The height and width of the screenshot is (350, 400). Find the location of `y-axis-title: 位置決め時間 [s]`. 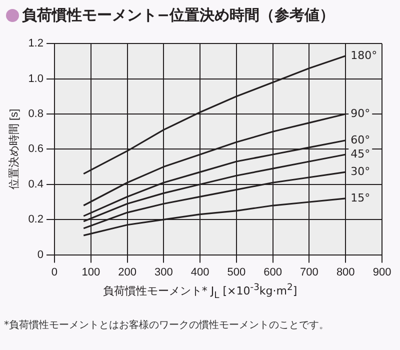

y-axis-title: 位置決め時間 [s] is located at coordinates (14, 149).